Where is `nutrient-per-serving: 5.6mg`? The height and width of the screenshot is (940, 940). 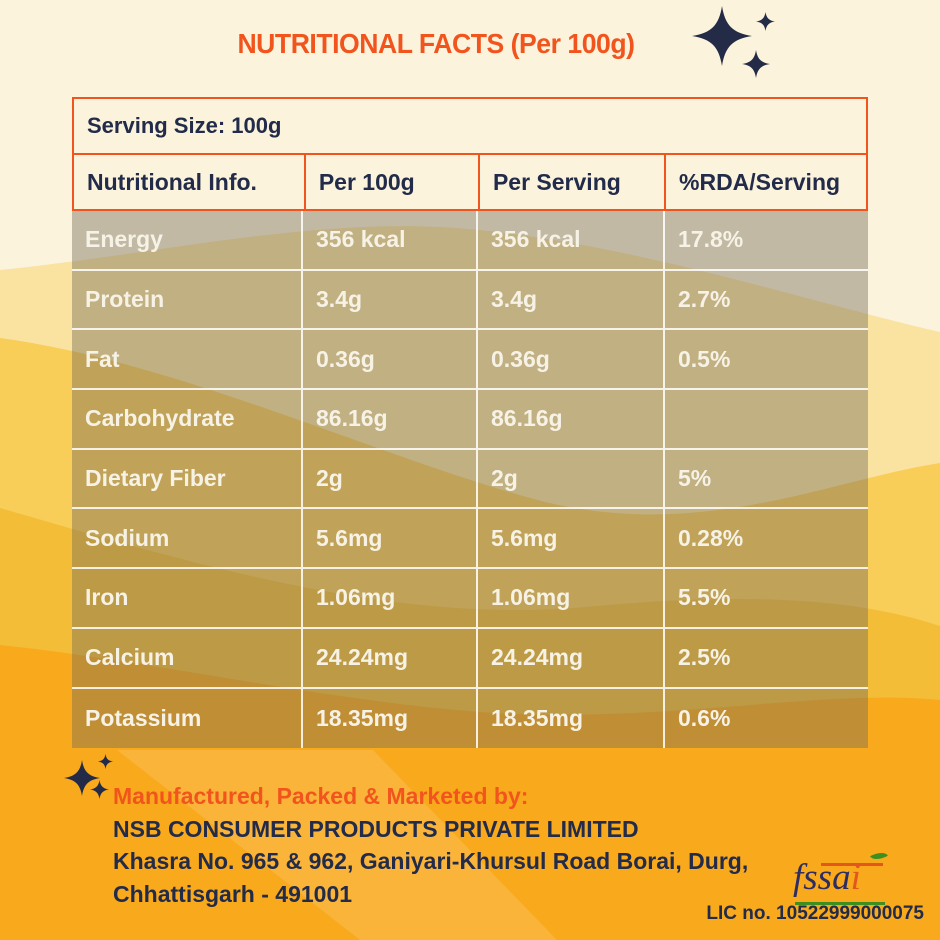 nutrient-per-serving: 5.6mg is located at coordinates (571, 539).